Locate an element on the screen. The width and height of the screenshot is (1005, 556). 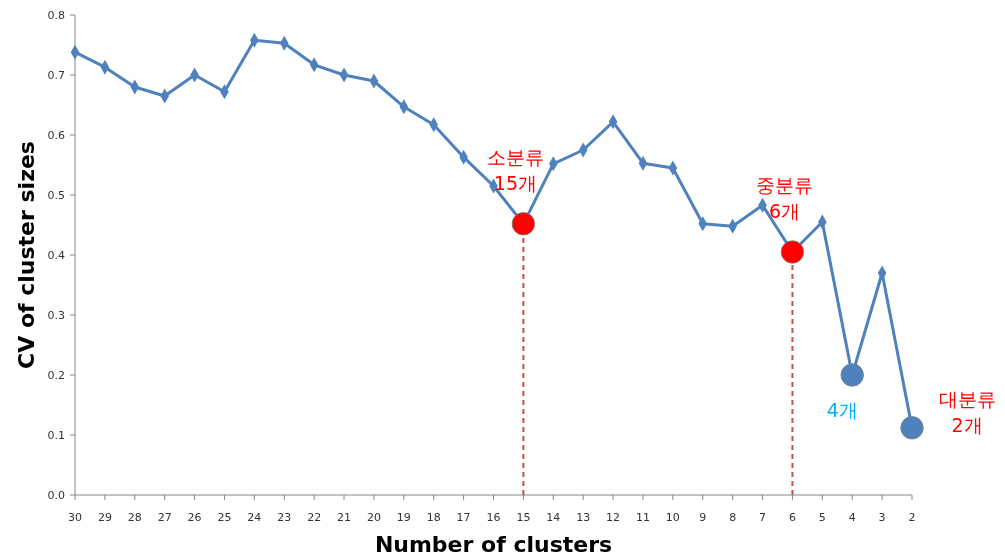
x-tick-label: 26 is located at coordinates (194, 517).